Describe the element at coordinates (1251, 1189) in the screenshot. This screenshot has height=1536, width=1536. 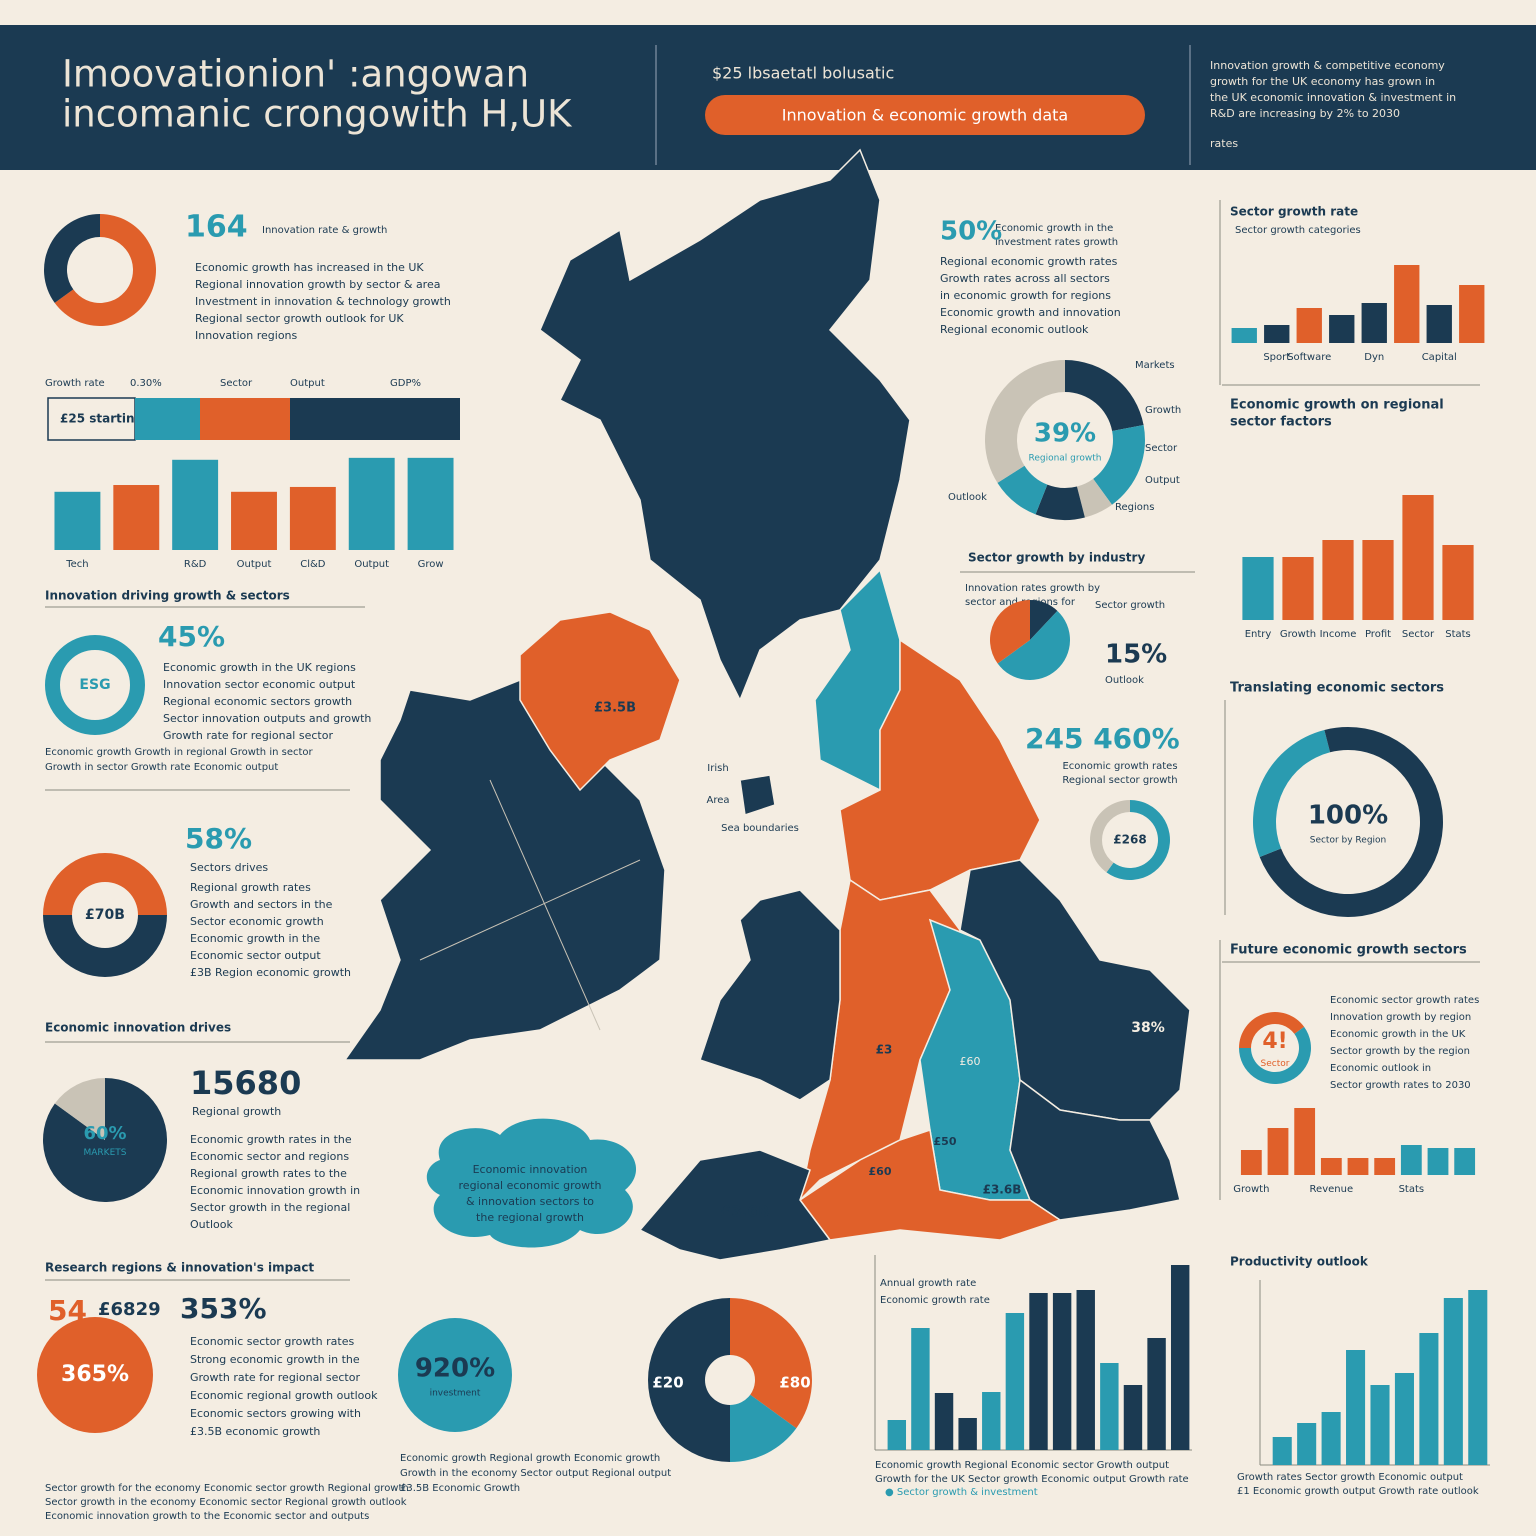
I see `x-tick-label: Growth` at that location.